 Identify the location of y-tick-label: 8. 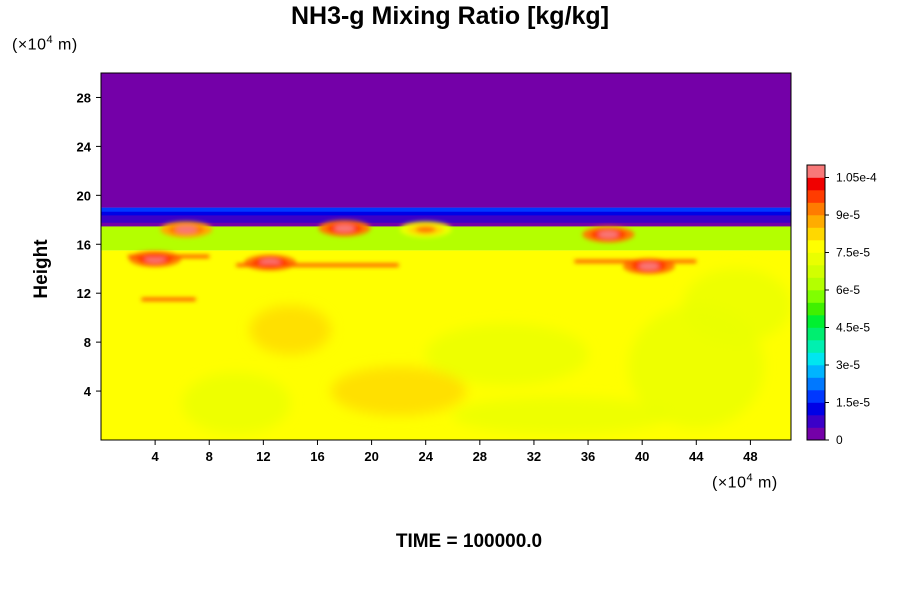
(87, 342).